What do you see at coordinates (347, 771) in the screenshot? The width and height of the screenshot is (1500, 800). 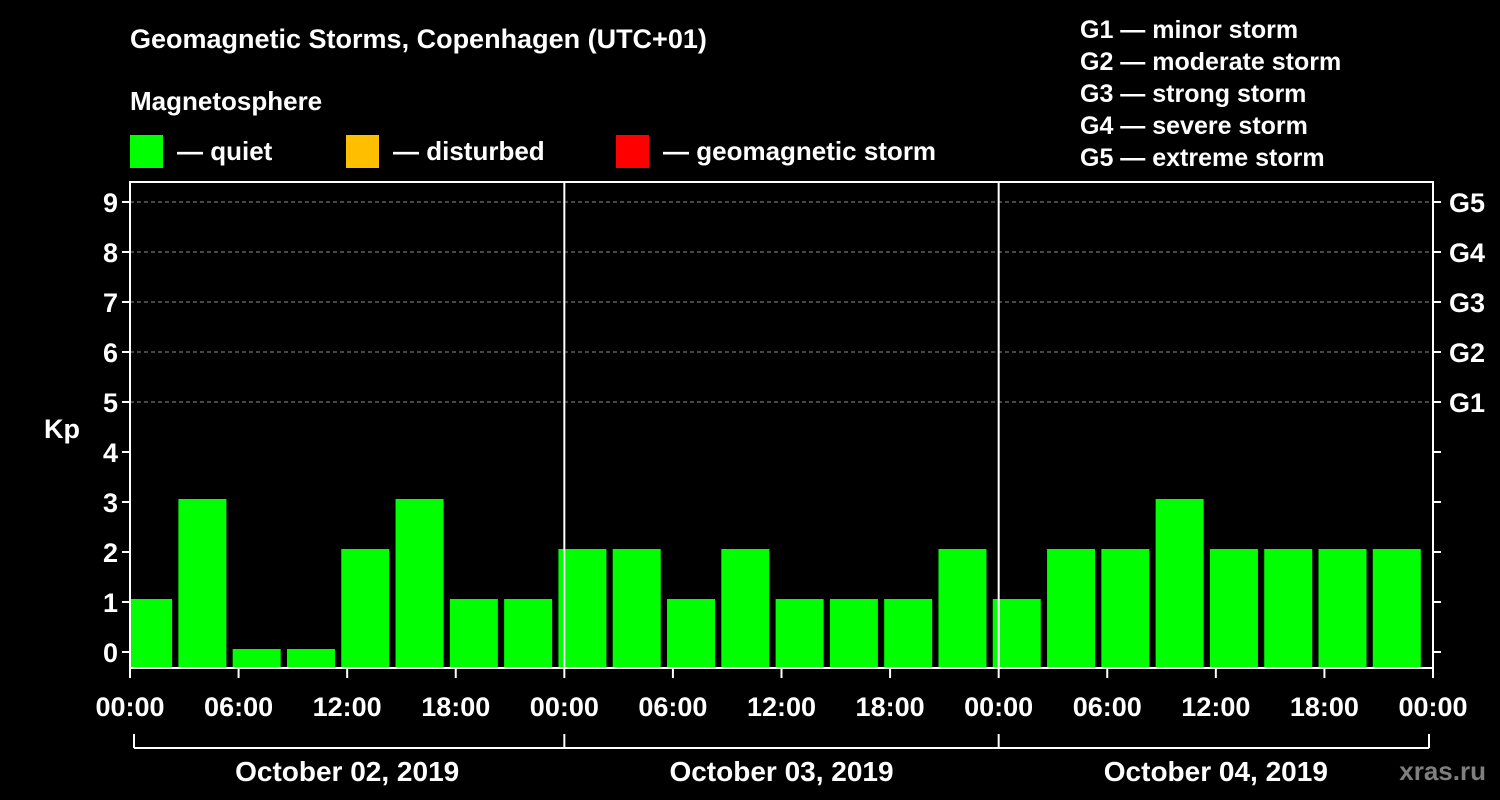 I see `day-label-0: October 02, 2019` at bounding box center [347, 771].